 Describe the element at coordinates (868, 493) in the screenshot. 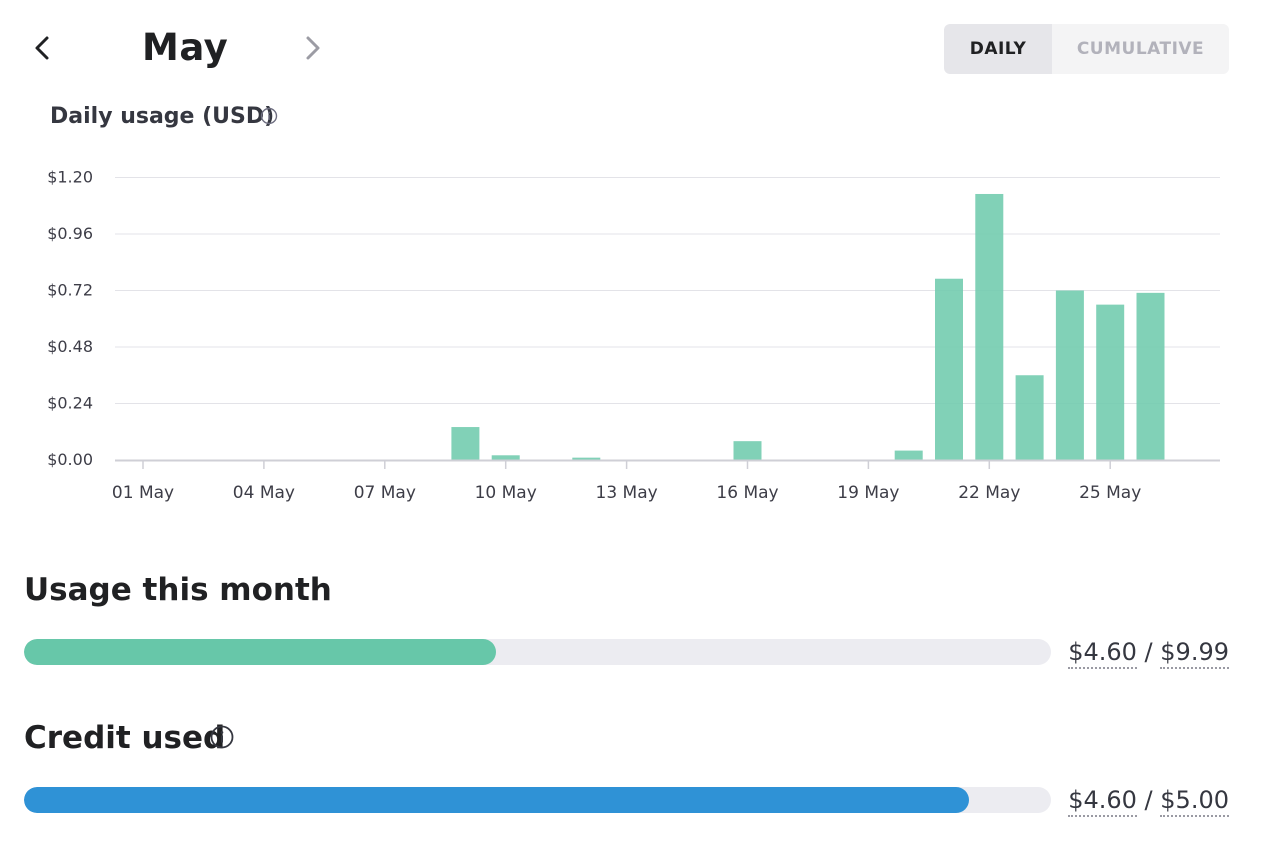

I see `x-tick-label: 19 May` at that location.